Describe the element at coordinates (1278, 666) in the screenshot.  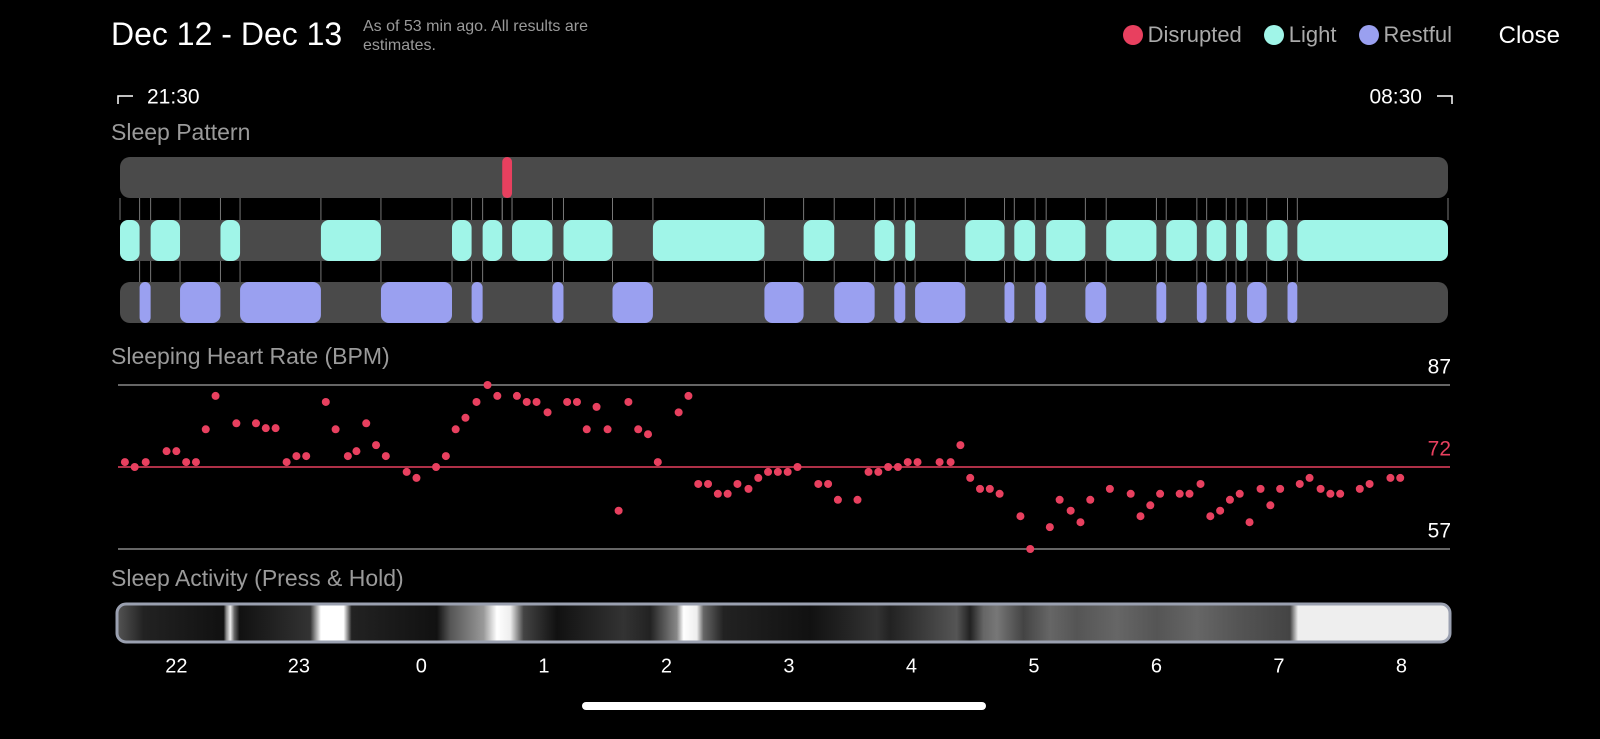
I see `x-tick-label: 7` at that location.